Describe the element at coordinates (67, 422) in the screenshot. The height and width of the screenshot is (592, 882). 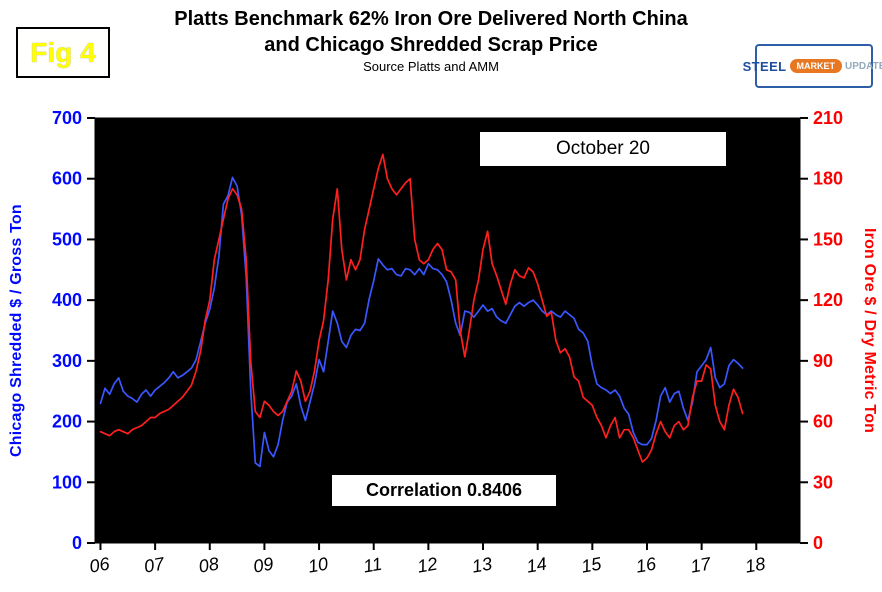
I see `left-axis-tick-label: 200` at that location.